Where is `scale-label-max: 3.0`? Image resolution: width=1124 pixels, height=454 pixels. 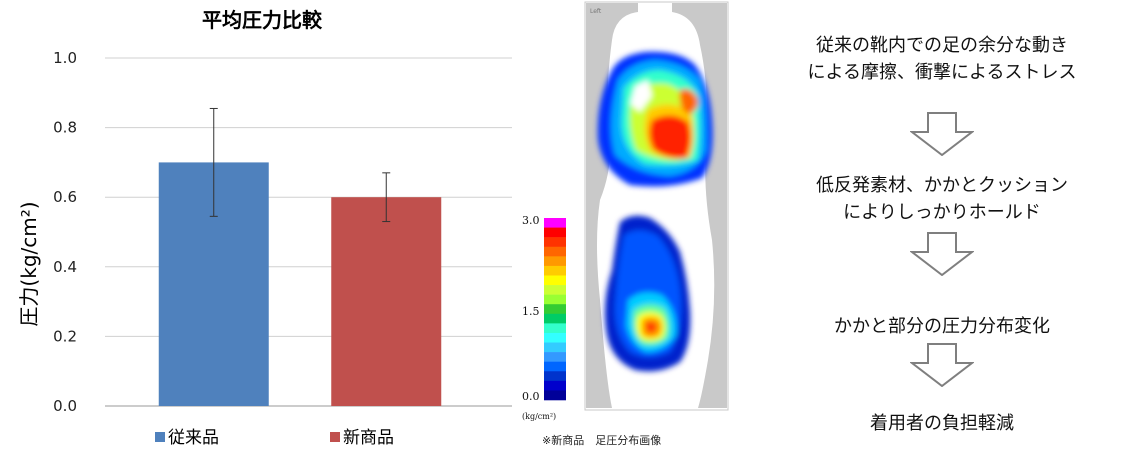 scale-label-max: 3.0 is located at coordinates (531, 220).